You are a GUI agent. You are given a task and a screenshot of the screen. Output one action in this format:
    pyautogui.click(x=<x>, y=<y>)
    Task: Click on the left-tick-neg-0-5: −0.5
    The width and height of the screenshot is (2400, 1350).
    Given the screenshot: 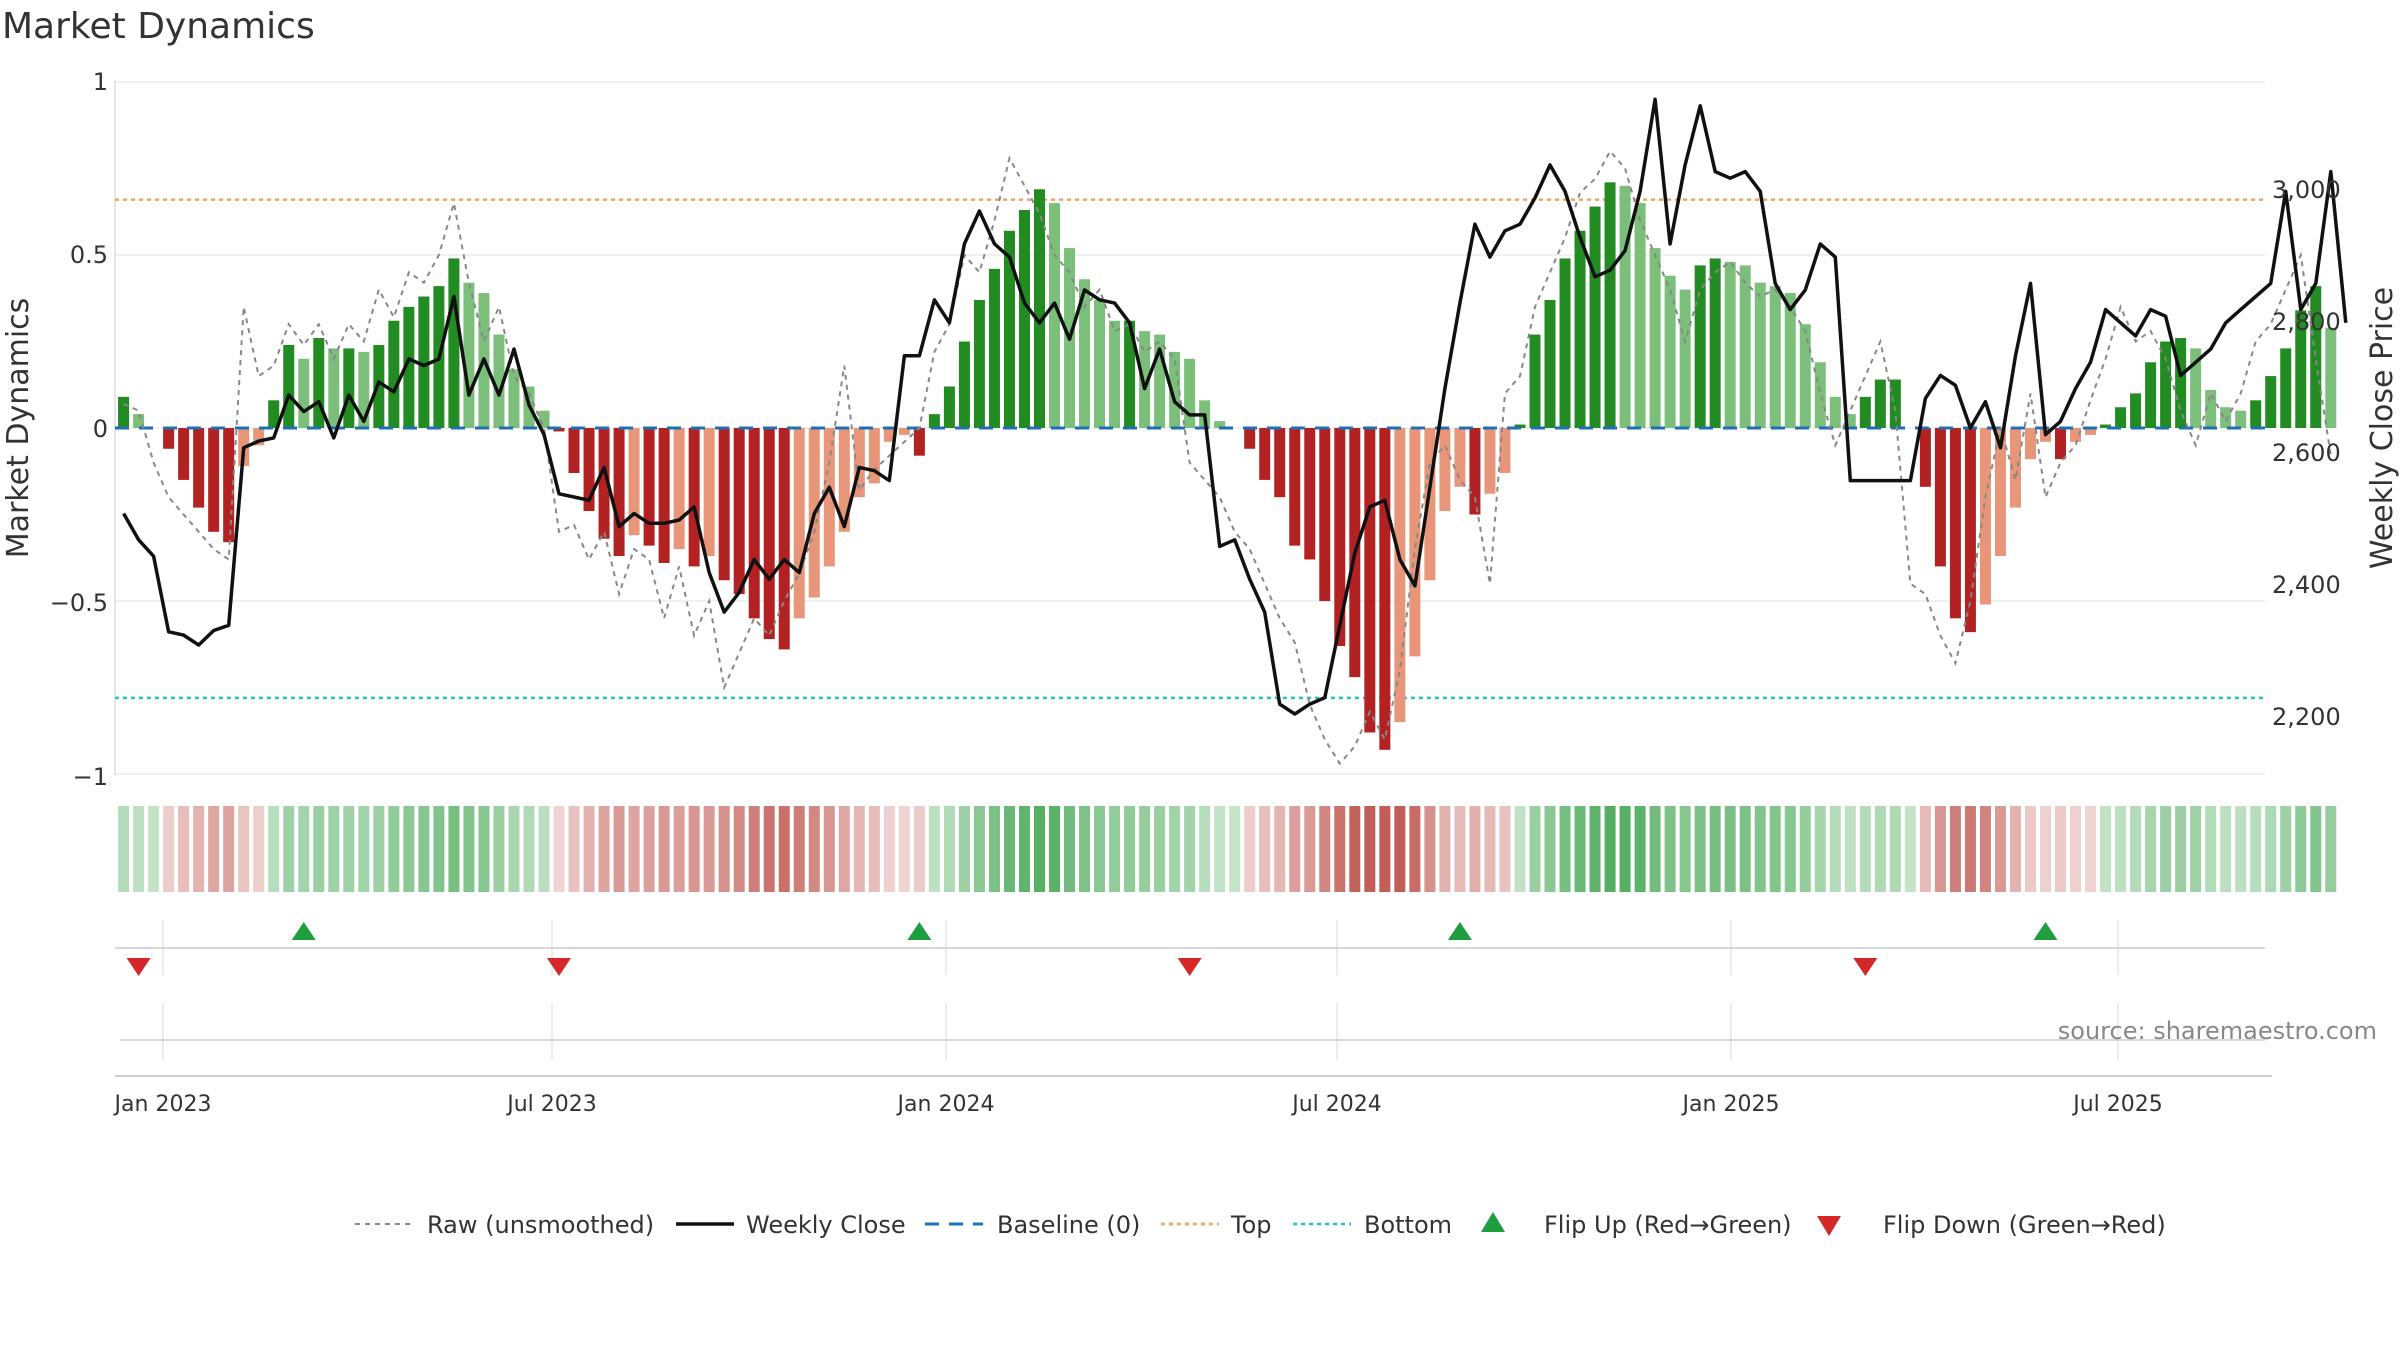 What is the action you would take?
    pyautogui.click(x=79, y=603)
    